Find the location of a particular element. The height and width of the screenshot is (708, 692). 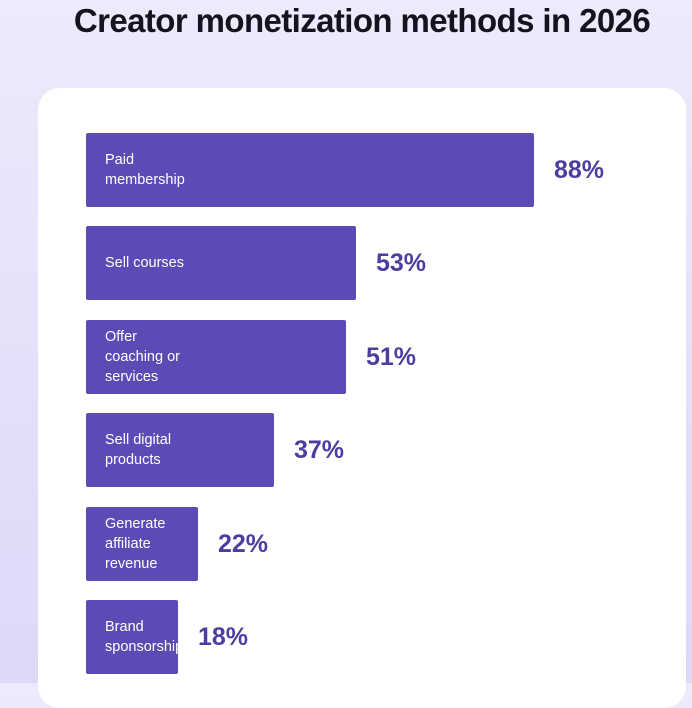

bar: Generate affiliate revenue is located at coordinates (142, 544).